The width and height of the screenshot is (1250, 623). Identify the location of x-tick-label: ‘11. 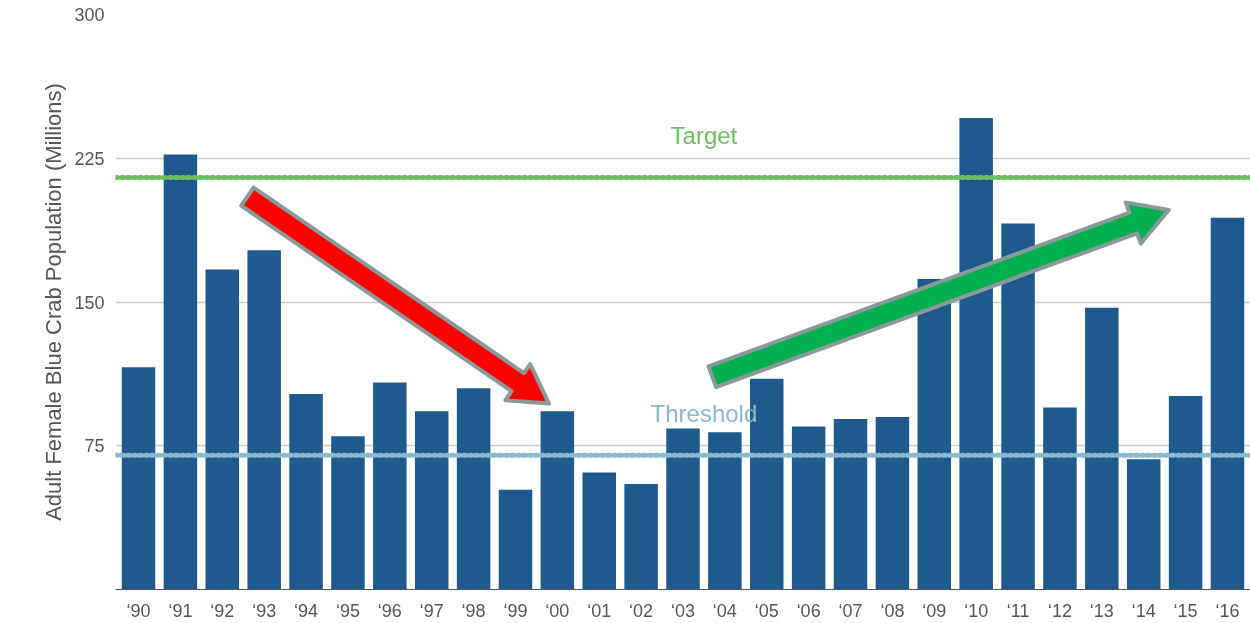
(1018, 610).